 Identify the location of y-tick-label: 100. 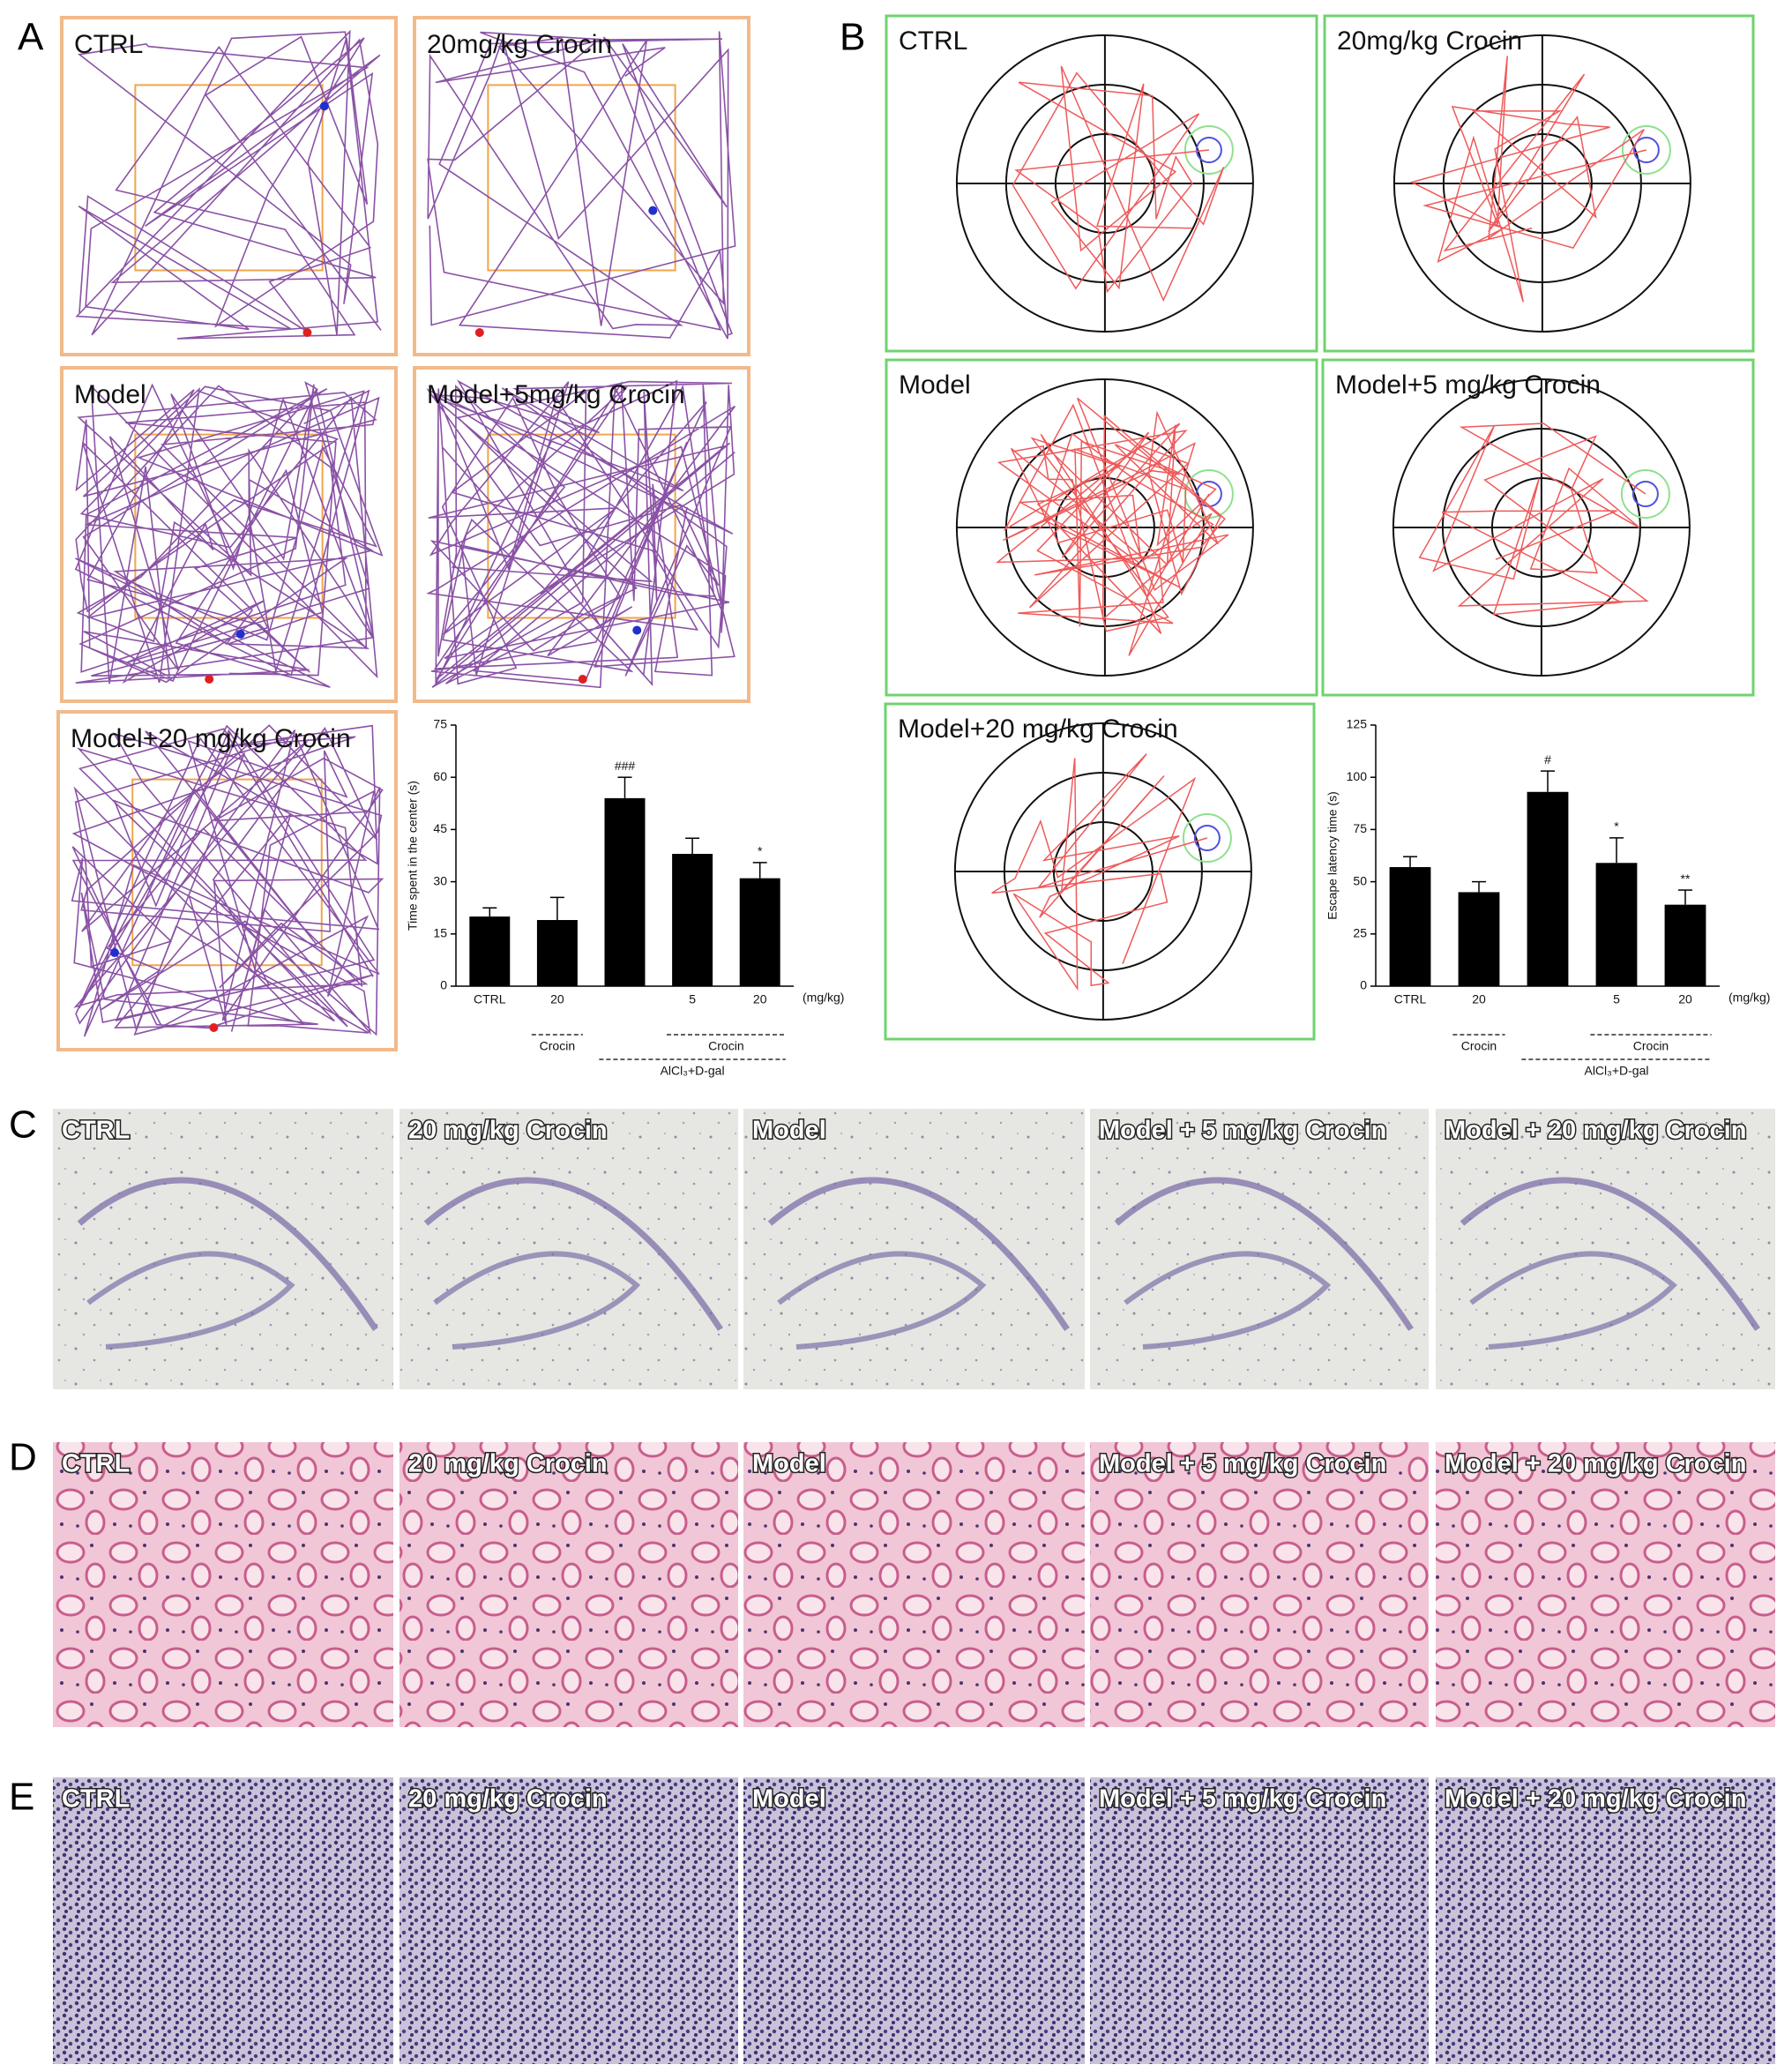
(1357, 776).